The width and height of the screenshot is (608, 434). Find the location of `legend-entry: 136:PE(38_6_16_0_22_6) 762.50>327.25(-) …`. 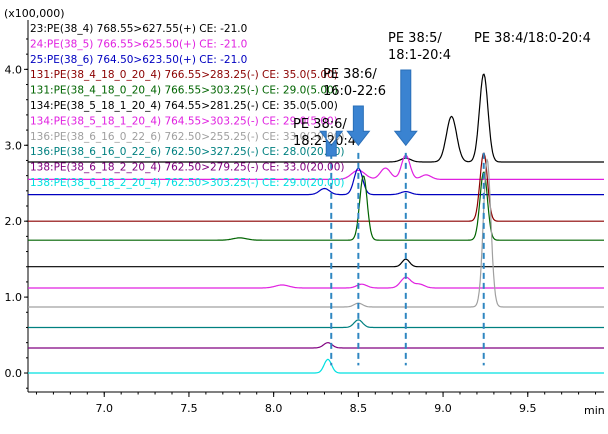

legend-entry: 136:PE(38_6_16_0_22_6) 762.50>327.25(-) … is located at coordinates (187, 152).